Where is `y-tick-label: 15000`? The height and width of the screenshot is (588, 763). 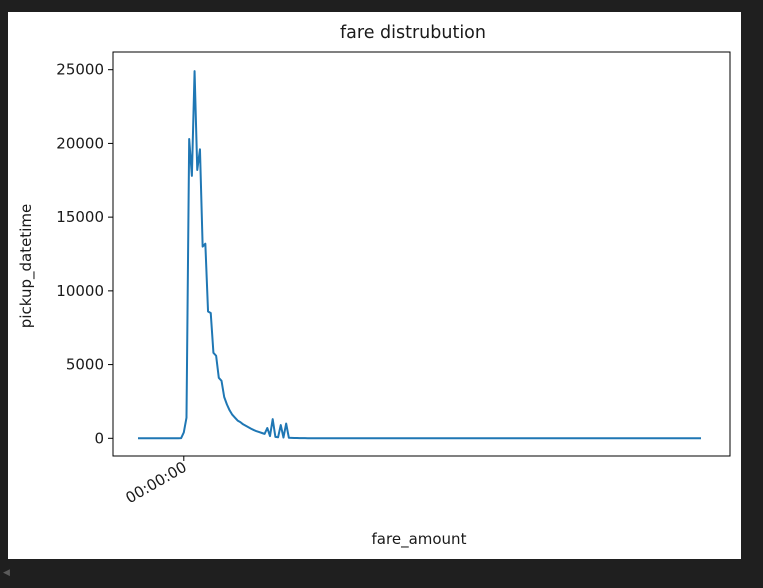
y-tick-label: 15000 is located at coordinates (80, 217).